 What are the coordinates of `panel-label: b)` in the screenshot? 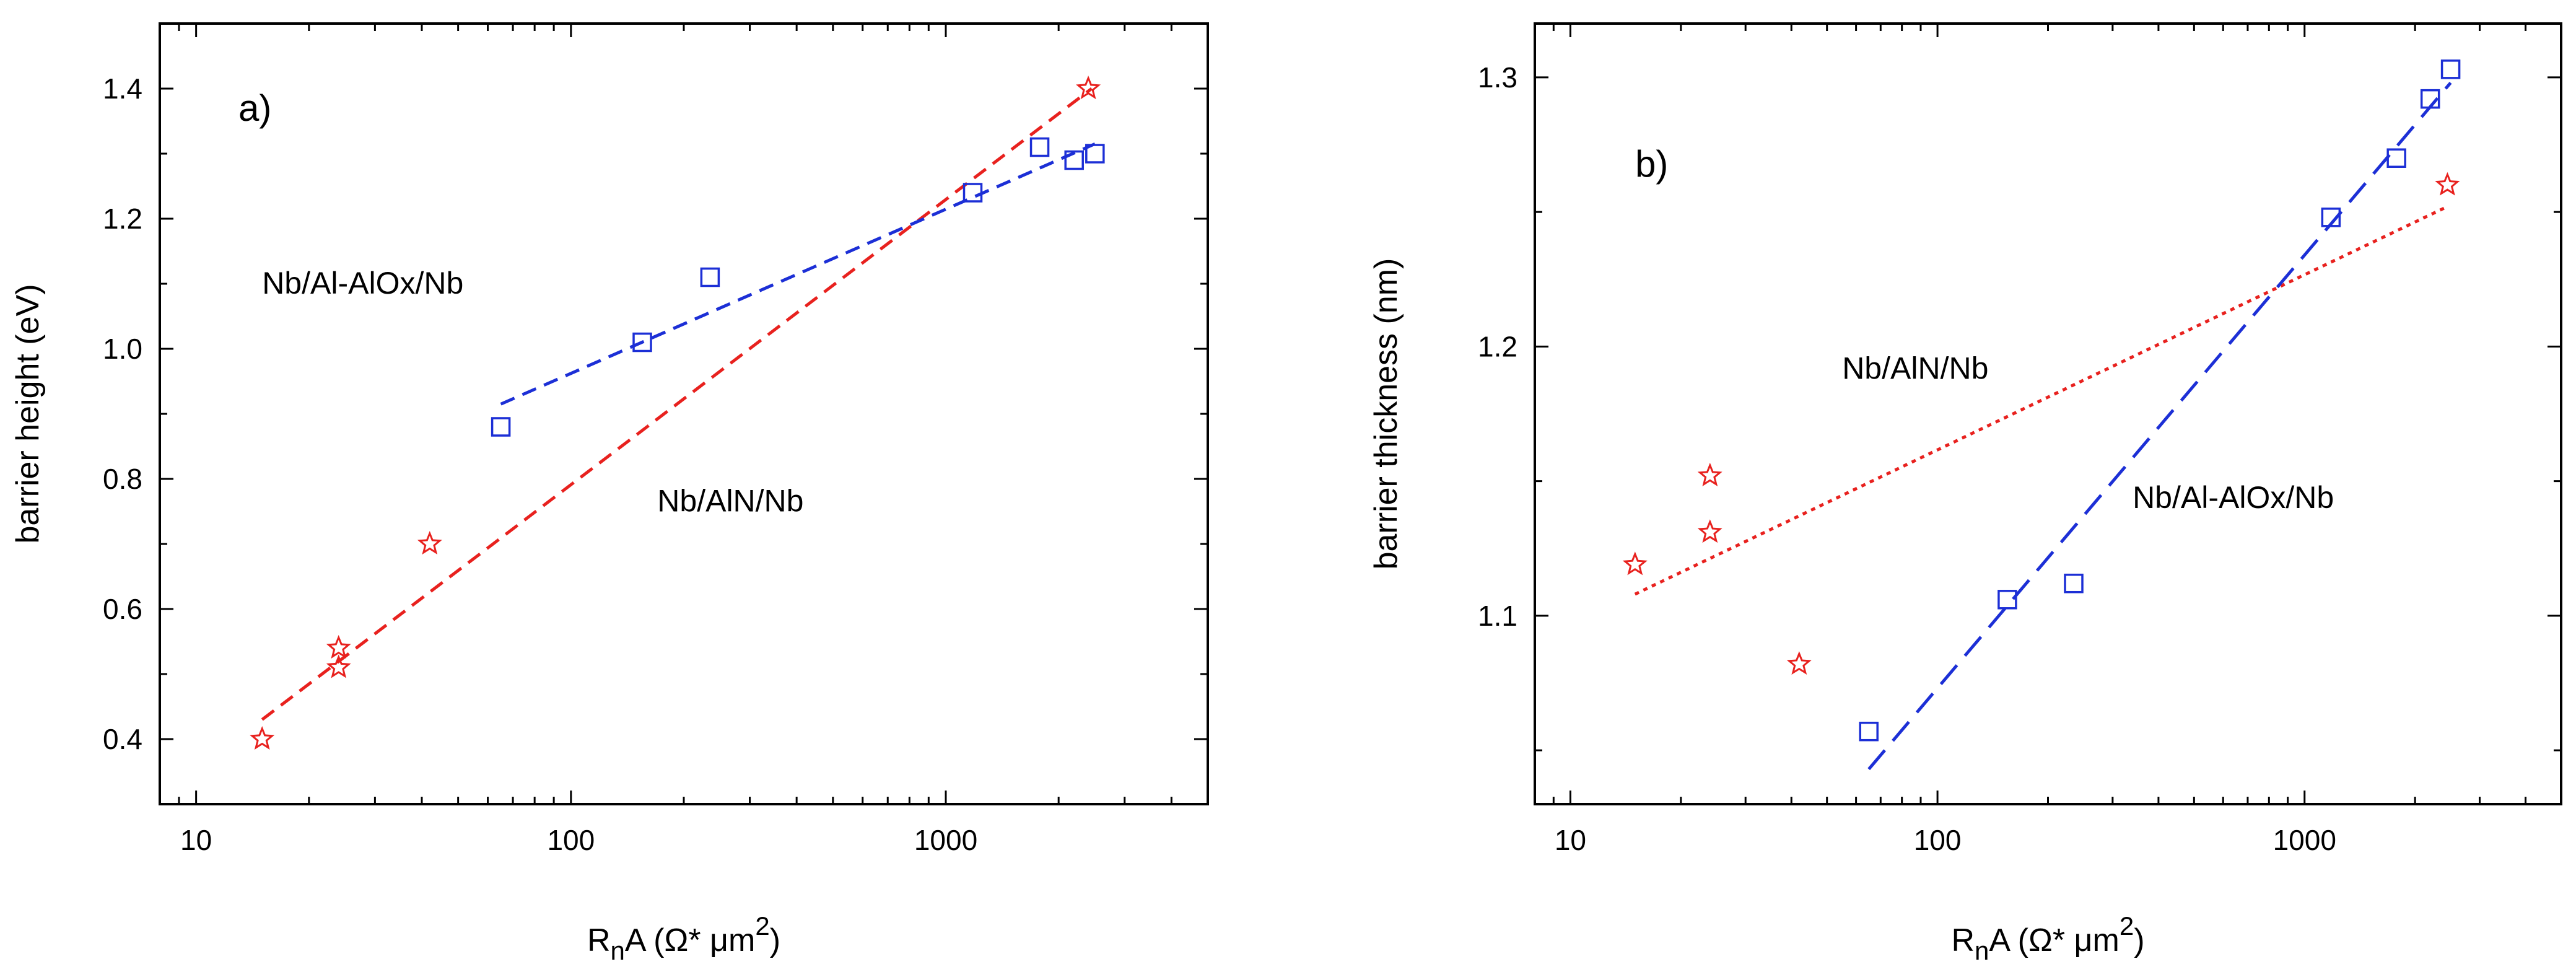 It's located at (1651, 164).